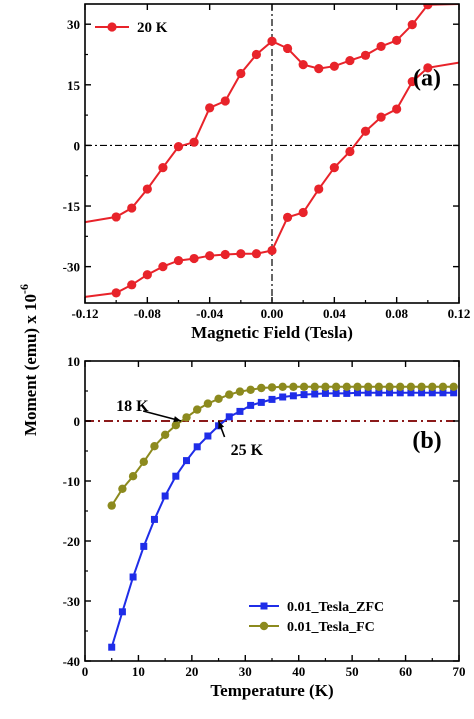  I want to click on x-axis-label: Temperature (K), so click(271, 690).